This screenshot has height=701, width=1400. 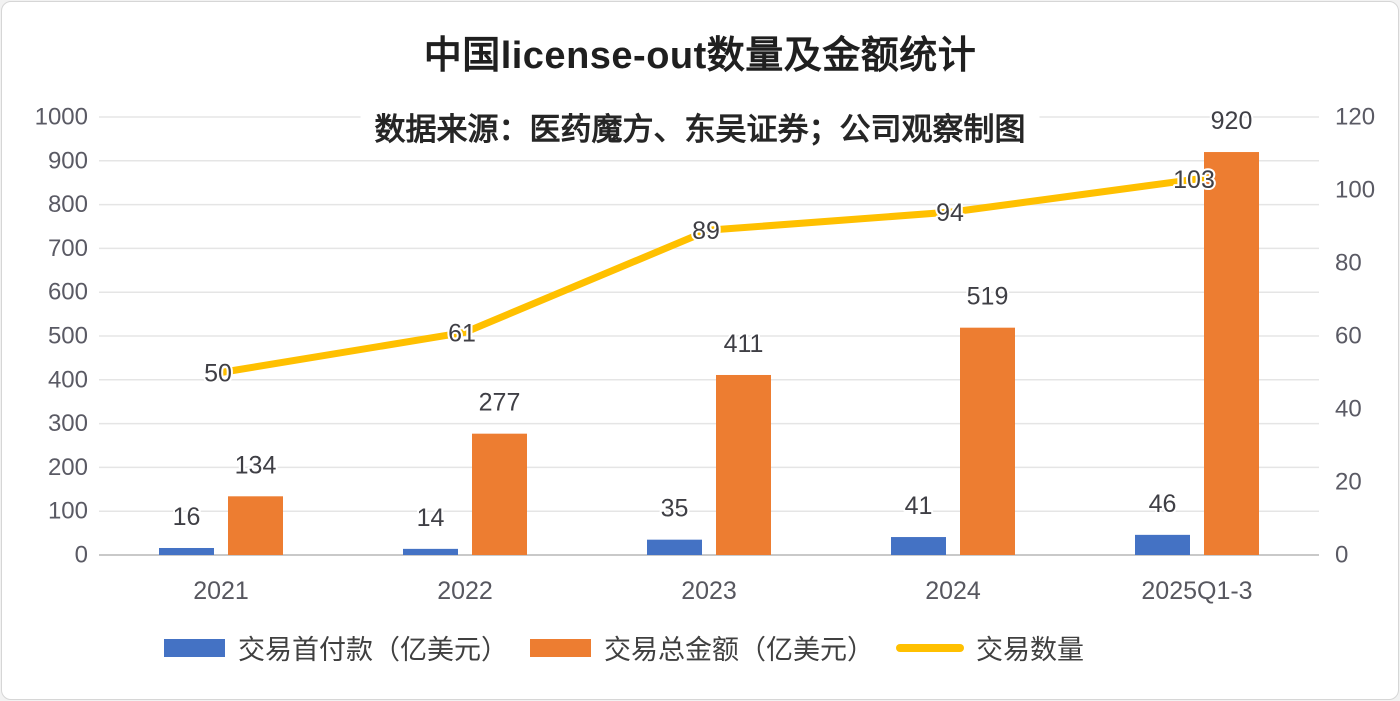 What do you see at coordinates (68, 423) in the screenshot?
I see `y-axis-tick-label-left: 300` at bounding box center [68, 423].